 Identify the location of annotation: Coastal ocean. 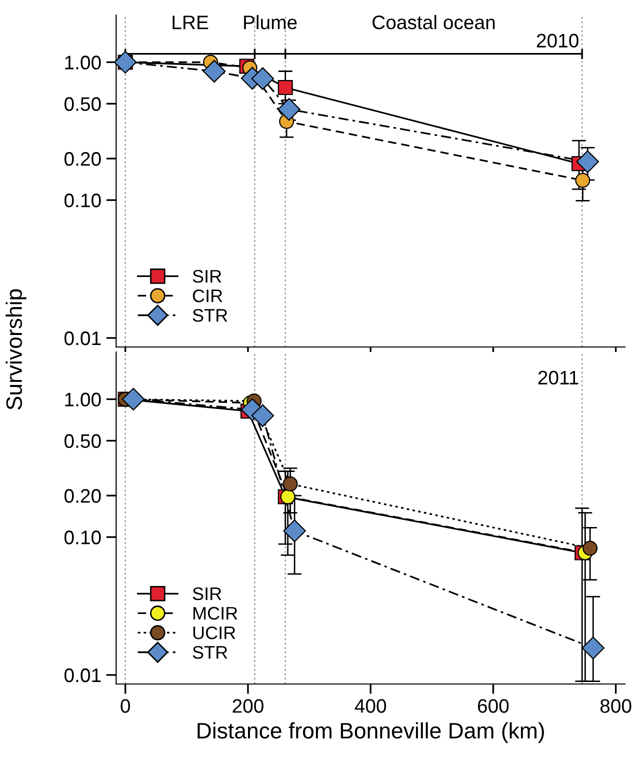
(433, 22).